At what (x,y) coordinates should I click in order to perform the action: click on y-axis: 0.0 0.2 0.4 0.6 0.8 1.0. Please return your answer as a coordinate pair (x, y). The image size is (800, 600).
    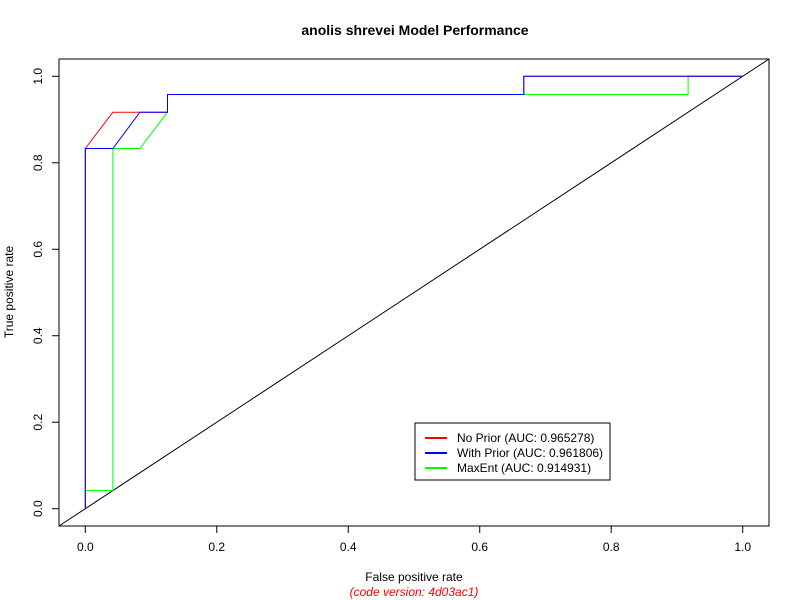
    Looking at the image, I should click on (45, 292).